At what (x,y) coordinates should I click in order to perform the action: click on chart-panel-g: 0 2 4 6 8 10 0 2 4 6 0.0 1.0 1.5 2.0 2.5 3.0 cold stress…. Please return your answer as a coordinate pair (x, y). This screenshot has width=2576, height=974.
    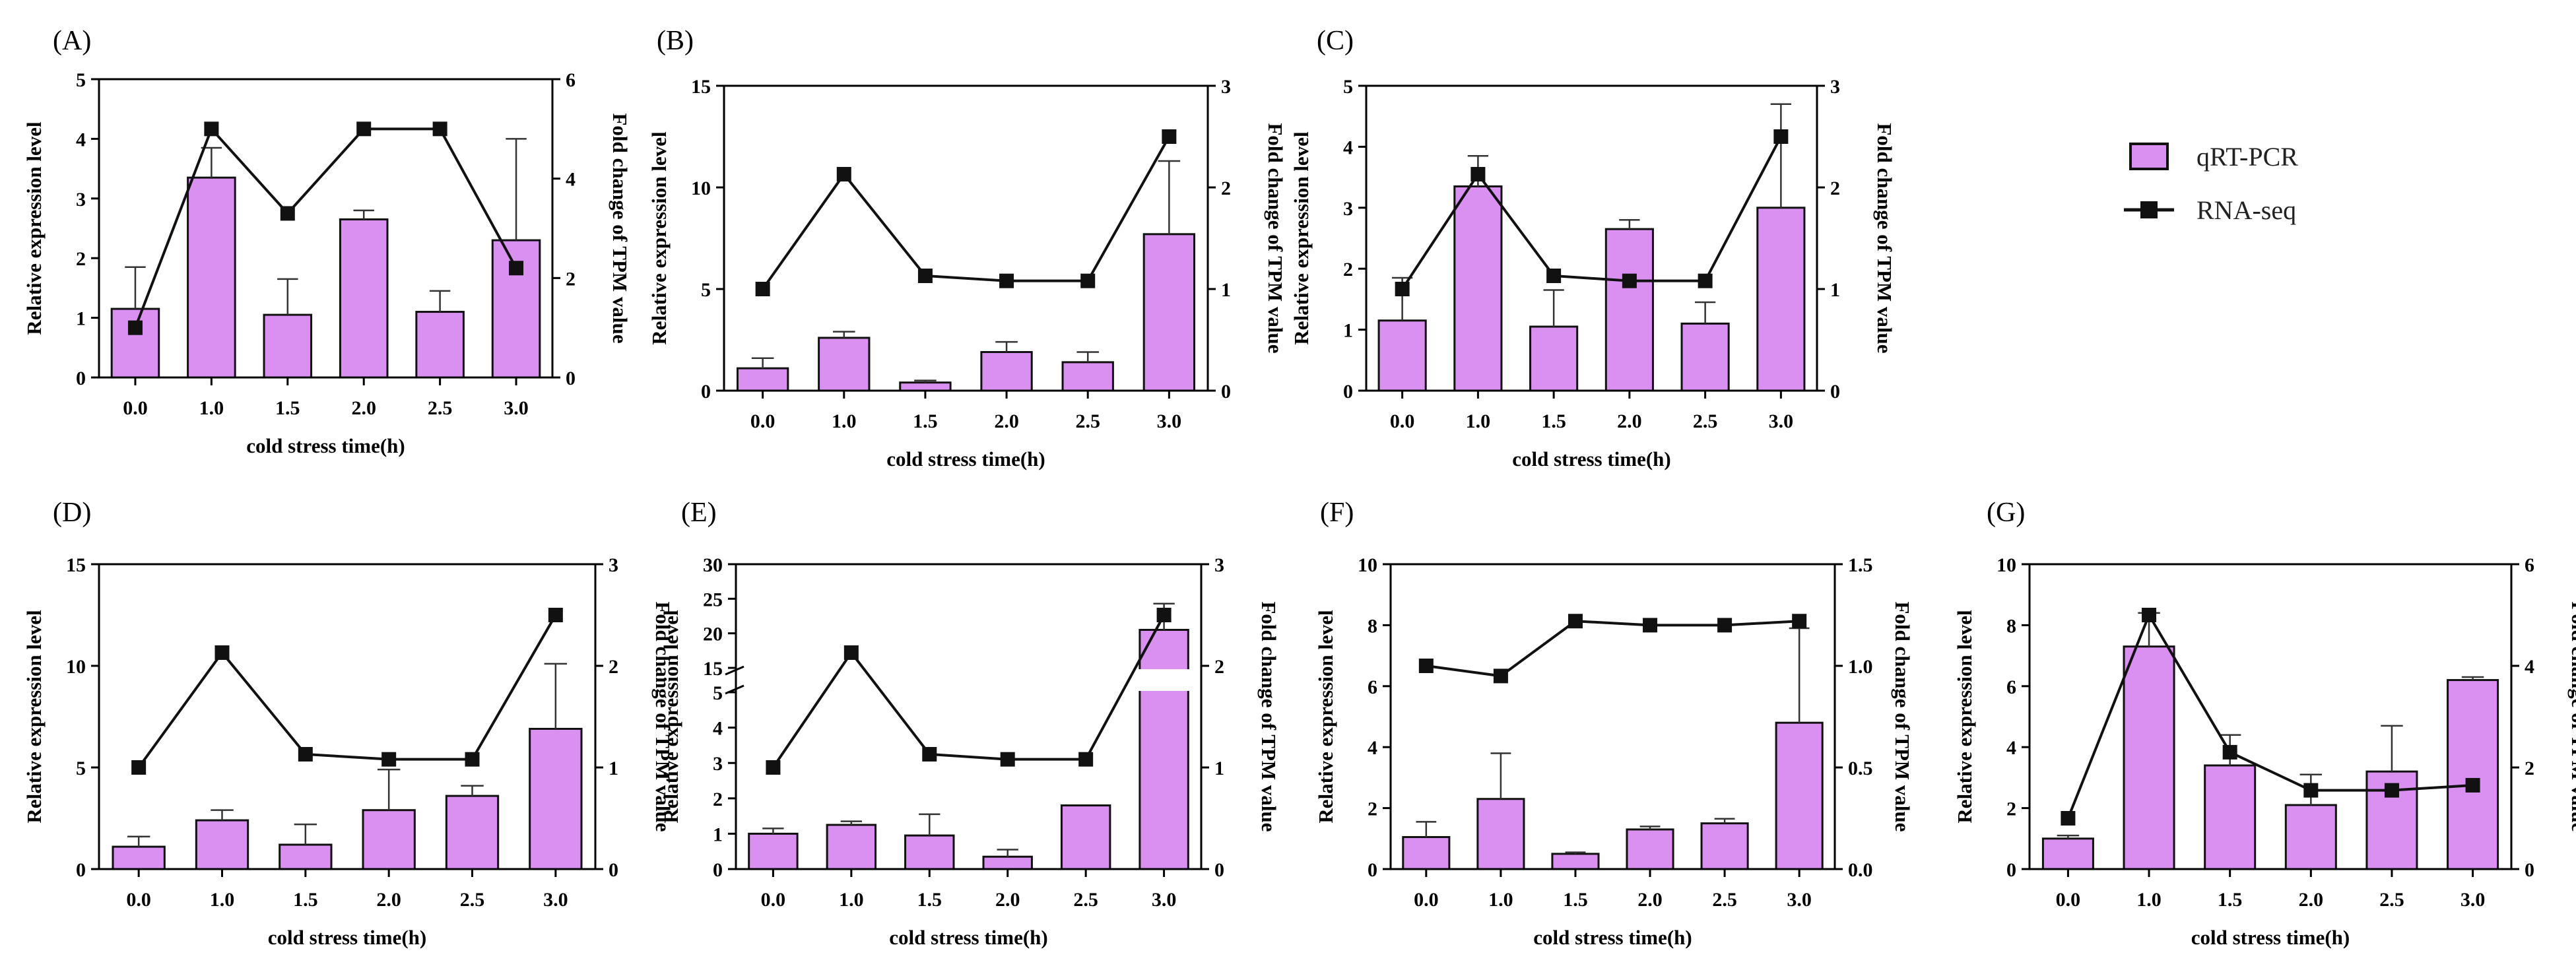
    Looking at the image, I should click on (2264, 723).